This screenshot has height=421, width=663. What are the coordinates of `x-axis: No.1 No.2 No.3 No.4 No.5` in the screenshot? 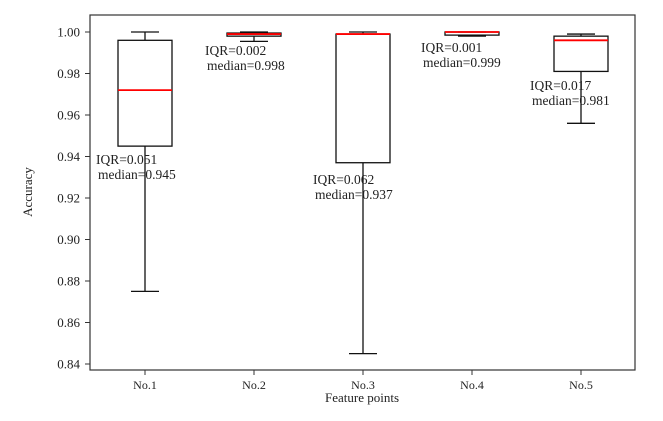 It's located at (363, 381).